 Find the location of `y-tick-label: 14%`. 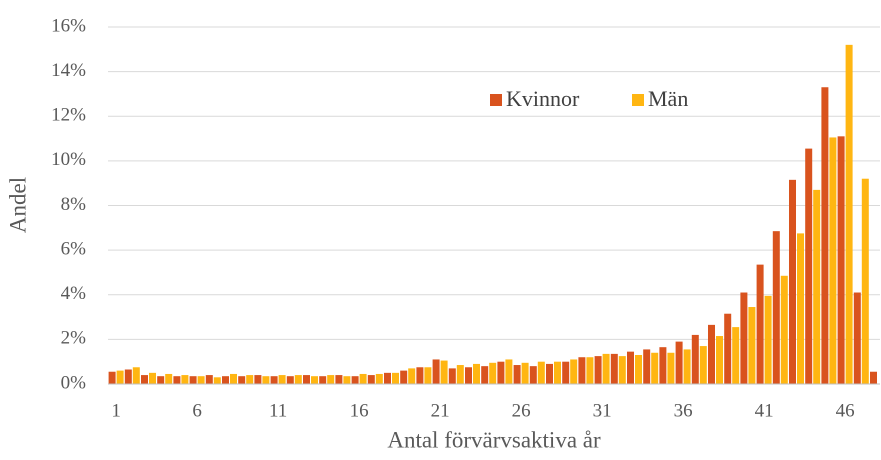

y-tick-label: 14% is located at coordinates (68, 70).